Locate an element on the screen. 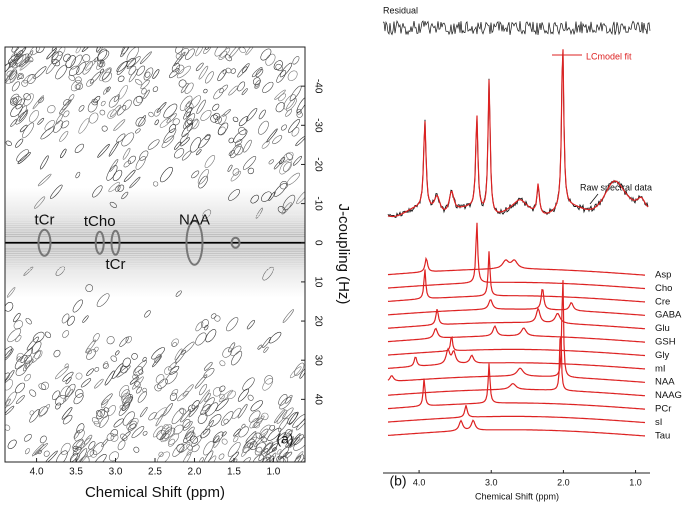 The height and width of the screenshot is (508, 685). x-tick-label: 3.5 is located at coordinates (76, 472).